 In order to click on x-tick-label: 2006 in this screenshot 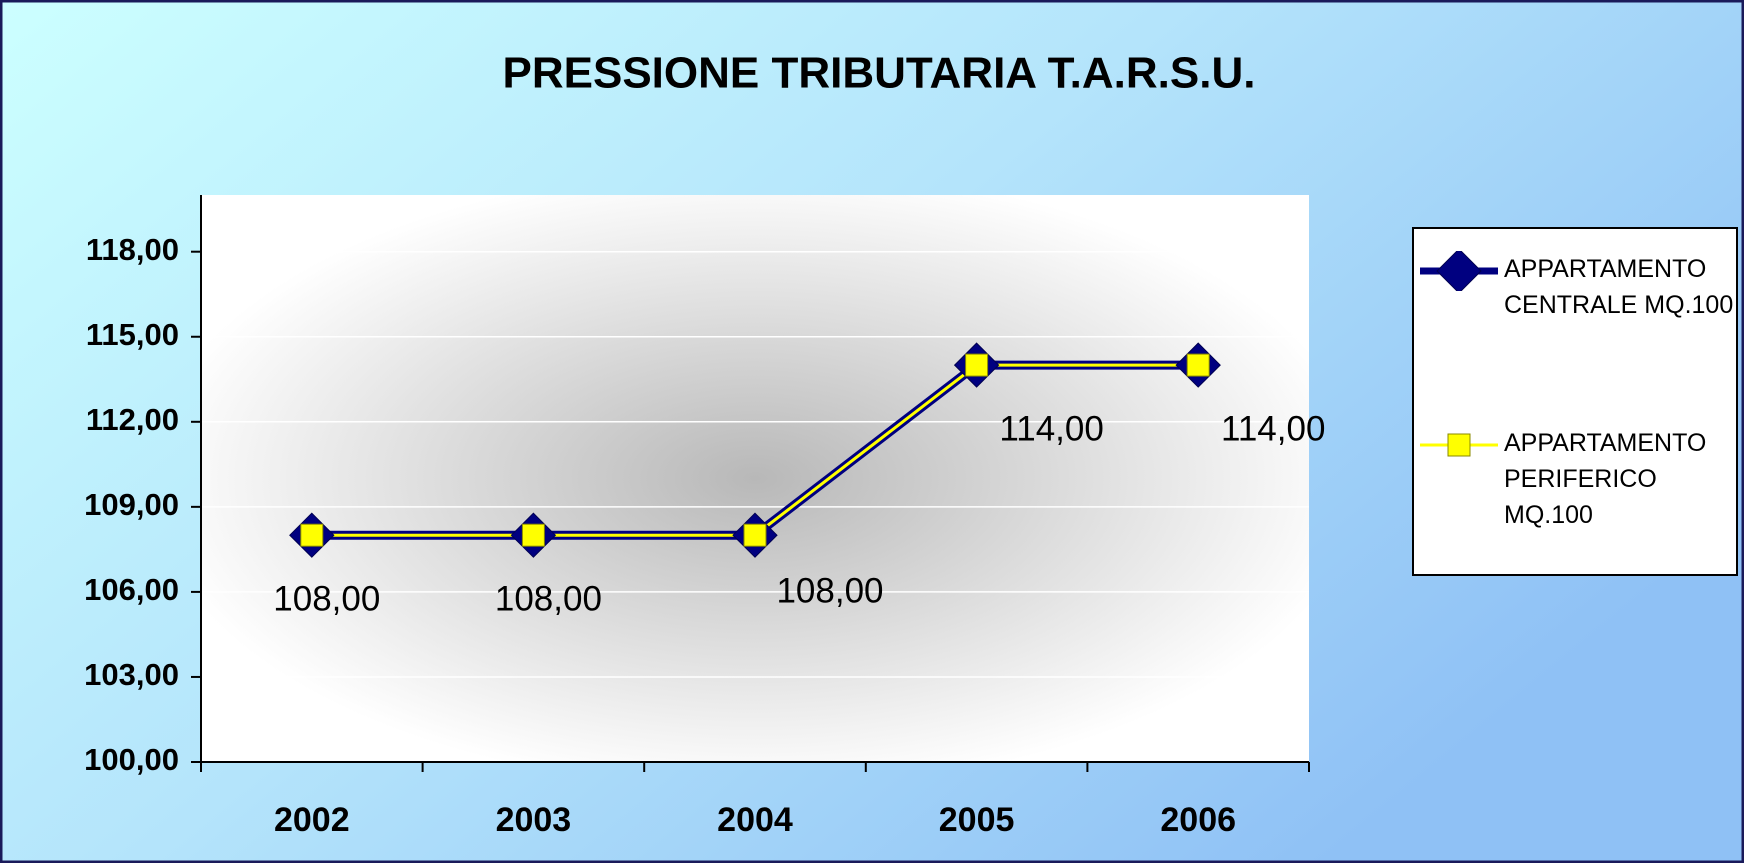, I will do `click(1198, 820)`.